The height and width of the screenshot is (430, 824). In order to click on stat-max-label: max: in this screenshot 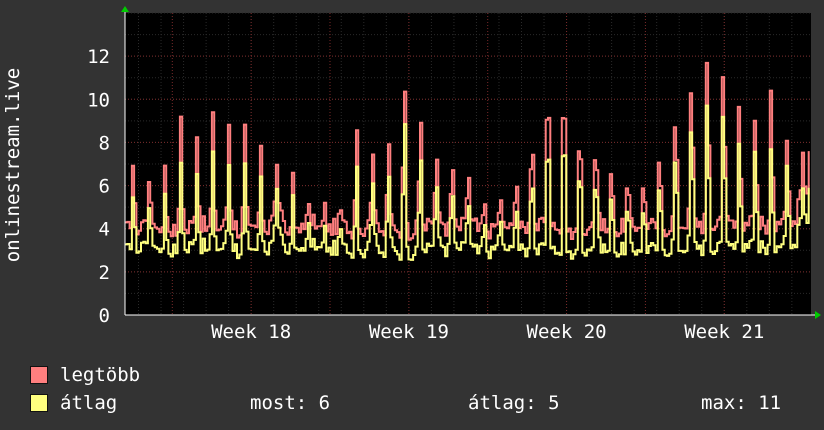, I will do `click(724, 403)`.